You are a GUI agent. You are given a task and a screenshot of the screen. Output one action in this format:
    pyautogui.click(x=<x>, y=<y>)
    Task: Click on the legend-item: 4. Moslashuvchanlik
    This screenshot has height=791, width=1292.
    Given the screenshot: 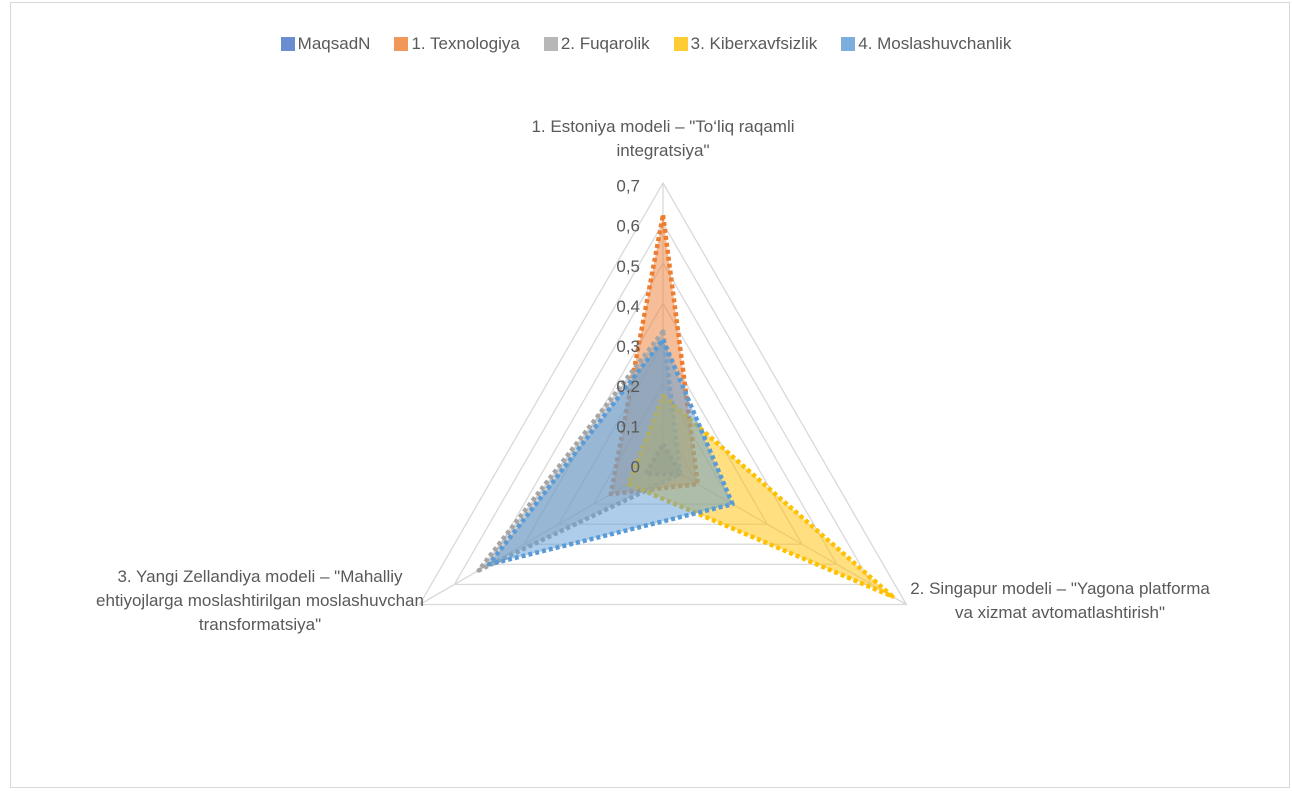 What is the action you would take?
    pyautogui.click(x=926, y=44)
    